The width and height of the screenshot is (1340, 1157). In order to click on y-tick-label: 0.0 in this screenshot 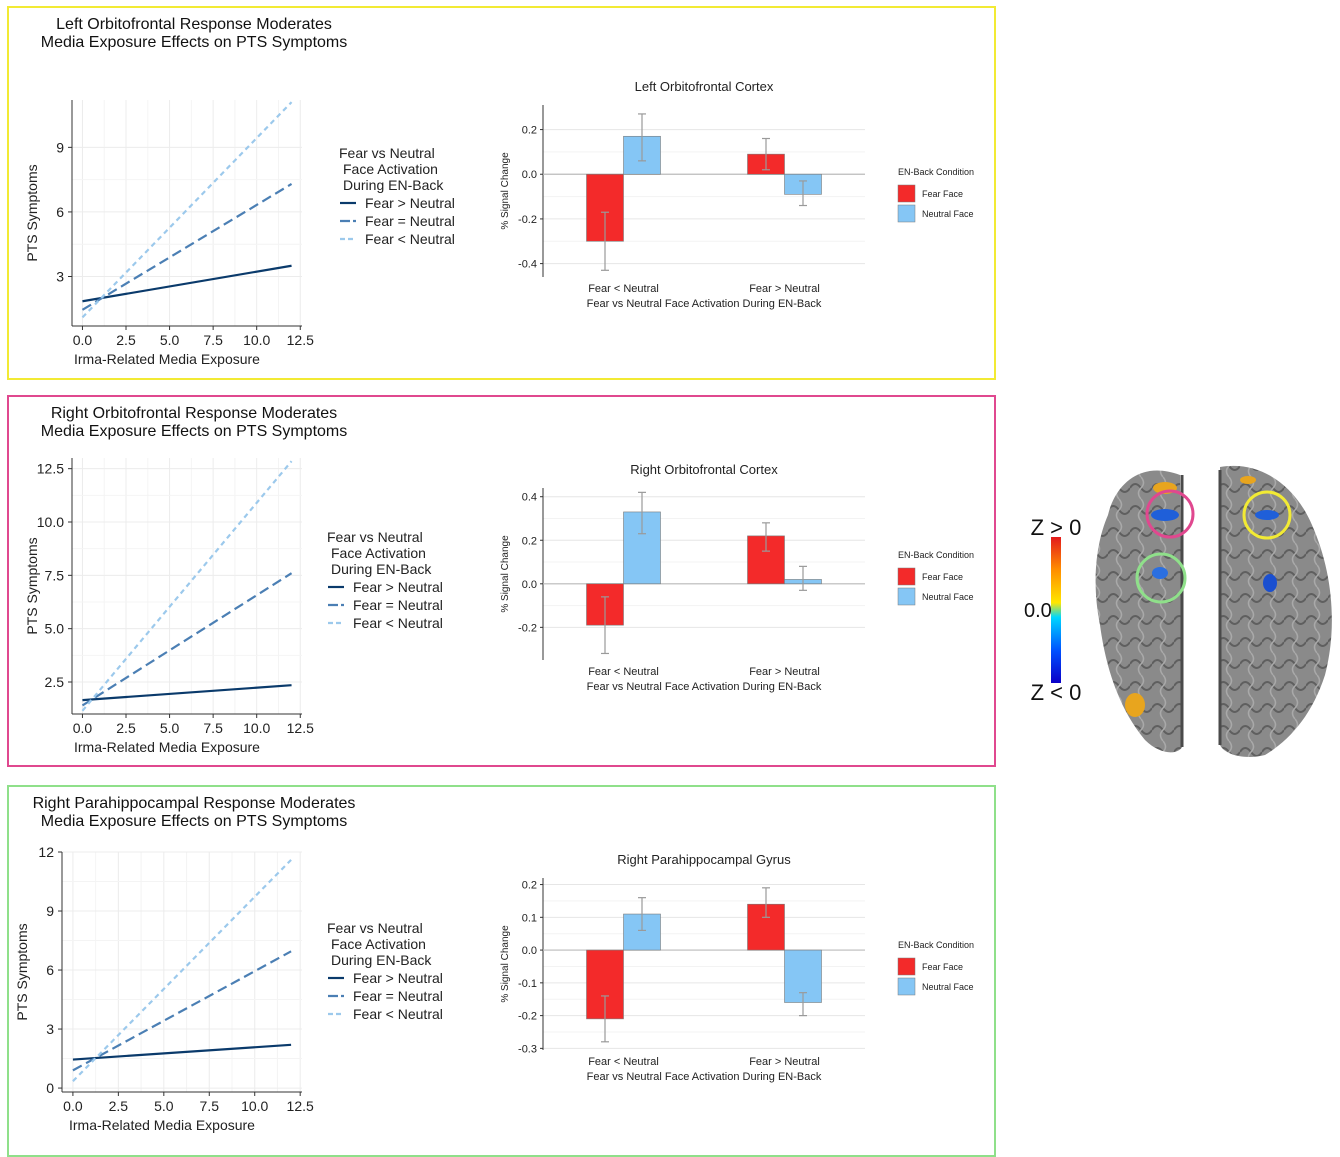, I will do `click(529, 951)`.